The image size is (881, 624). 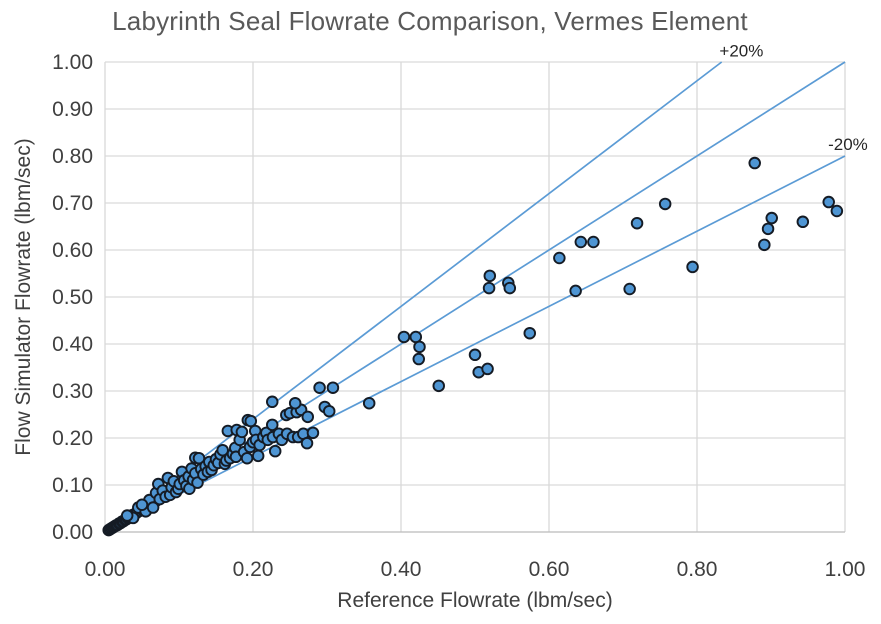 What do you see at coordinates (475, 569) in the screenshot?
I see `x-tick-labels: 0.00 0.20 0.40 0.60 0.80 1.00` at bounding box center [475, 569].